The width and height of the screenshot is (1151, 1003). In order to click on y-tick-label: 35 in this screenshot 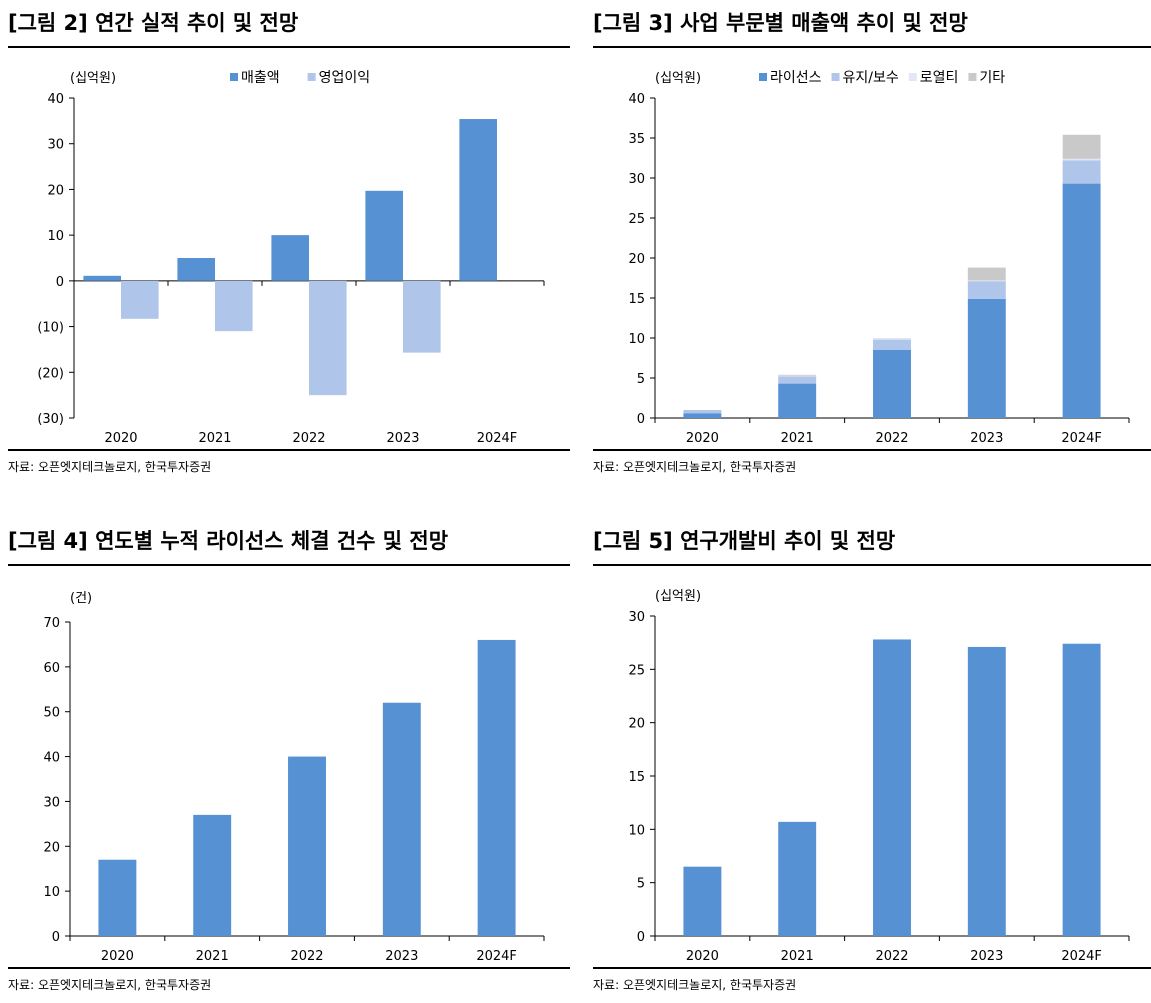, I will do `click(636, 139)`.